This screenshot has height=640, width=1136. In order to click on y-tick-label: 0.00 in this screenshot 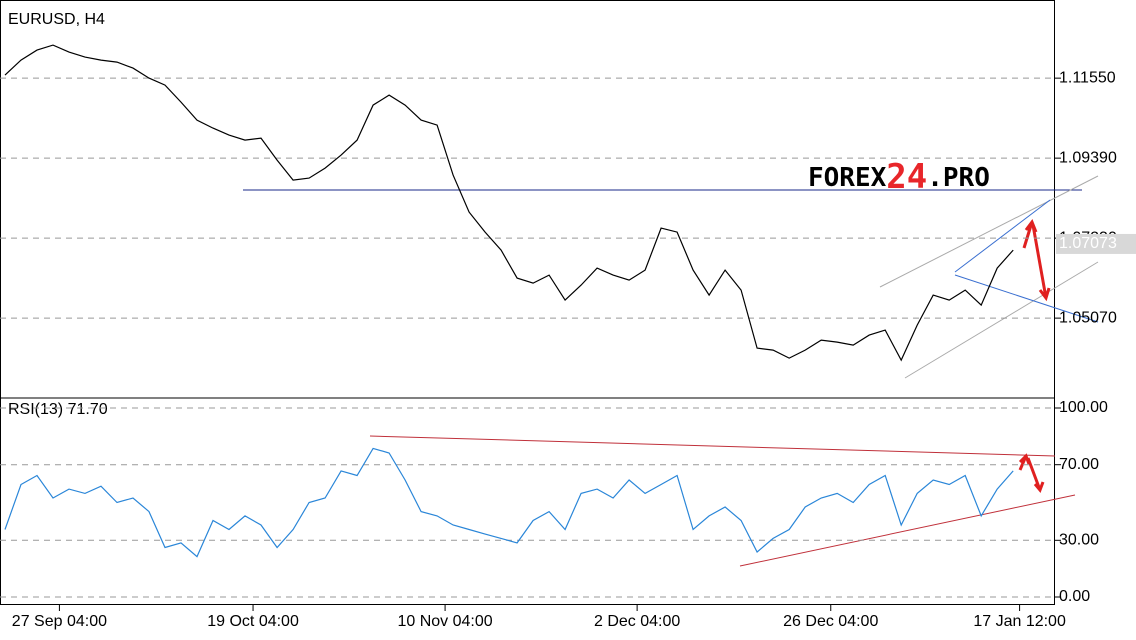, I will do `click(1074, 596)`.